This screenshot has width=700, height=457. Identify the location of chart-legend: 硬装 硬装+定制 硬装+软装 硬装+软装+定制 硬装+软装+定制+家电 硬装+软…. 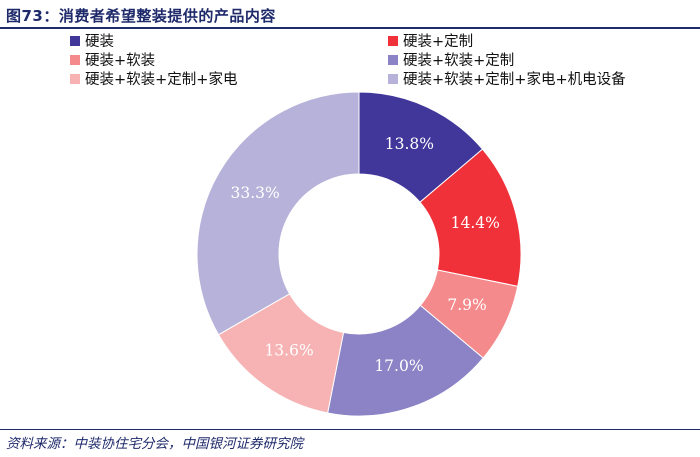
(370, 59).